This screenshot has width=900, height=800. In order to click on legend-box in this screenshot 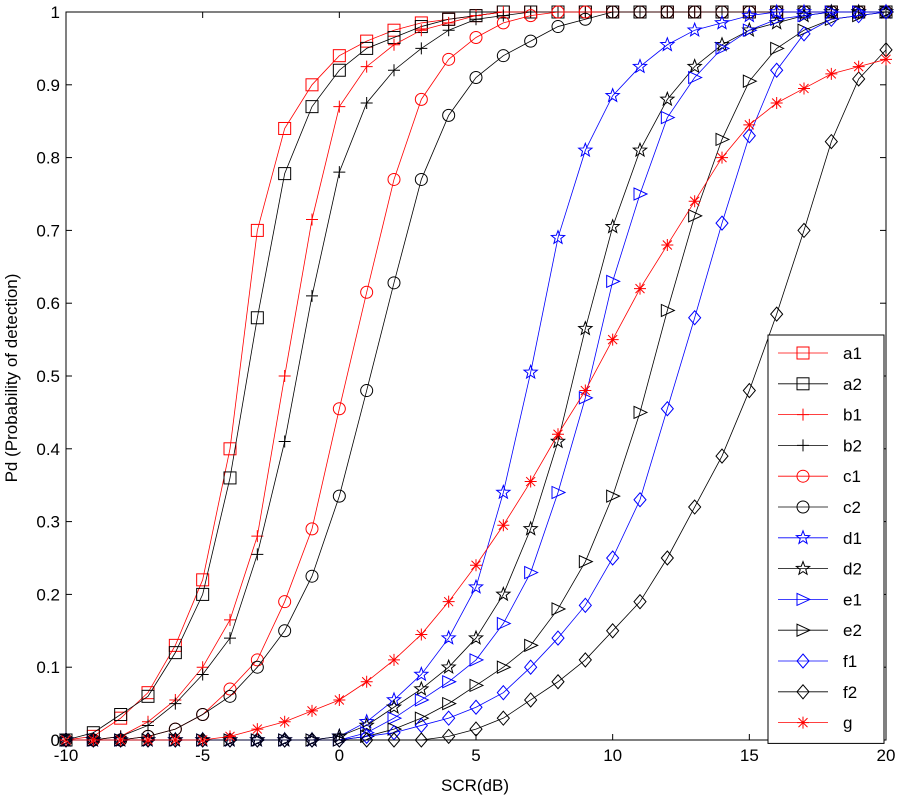, I will do `click(826, 539)`.